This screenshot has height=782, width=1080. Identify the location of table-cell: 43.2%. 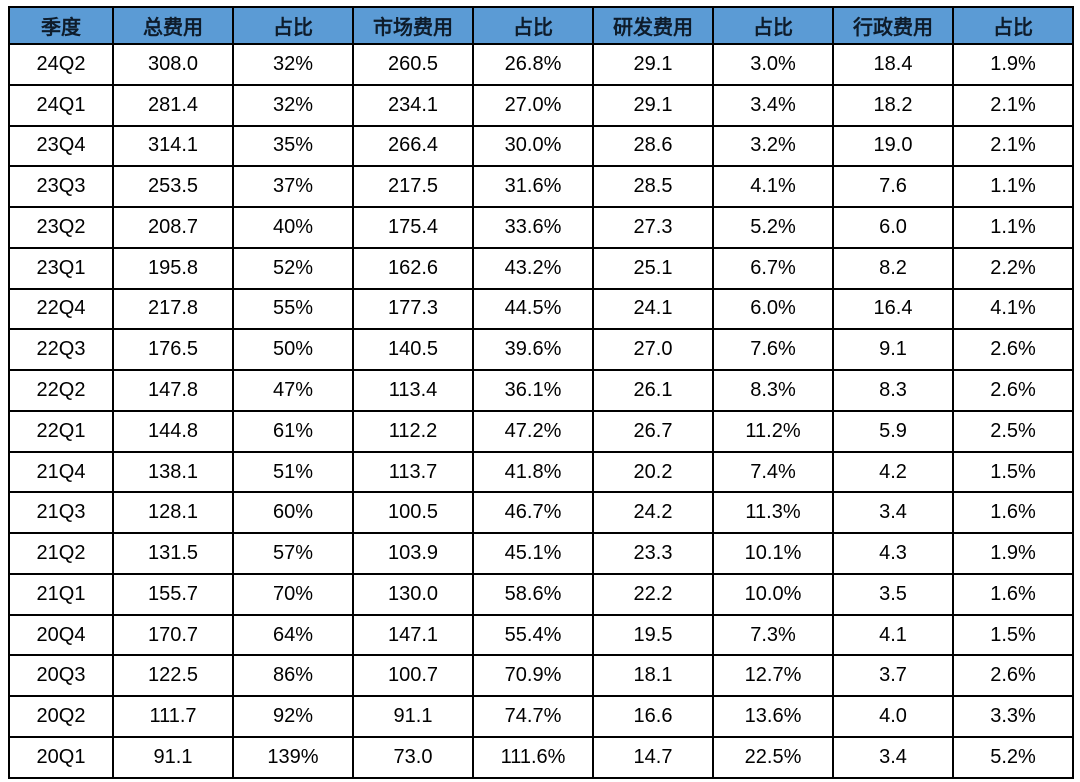
(533, 268).